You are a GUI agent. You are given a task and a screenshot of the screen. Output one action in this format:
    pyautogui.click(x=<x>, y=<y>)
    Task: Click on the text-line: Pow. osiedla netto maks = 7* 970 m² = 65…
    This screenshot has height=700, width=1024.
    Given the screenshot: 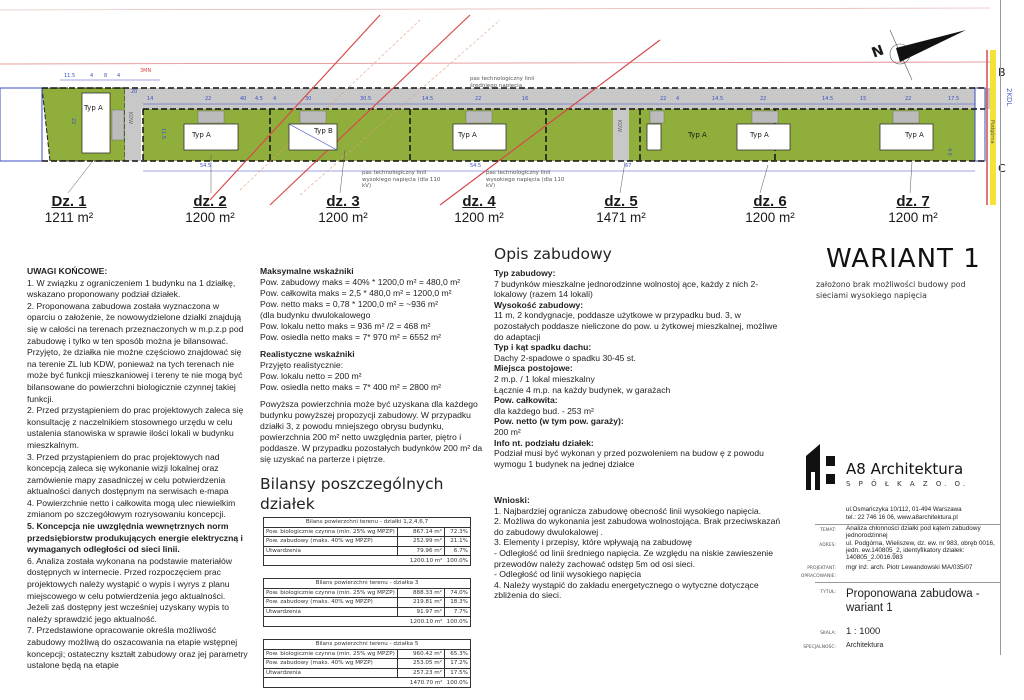 What is the action you would take?
    pyautogui.click(x=351, y=337)
    